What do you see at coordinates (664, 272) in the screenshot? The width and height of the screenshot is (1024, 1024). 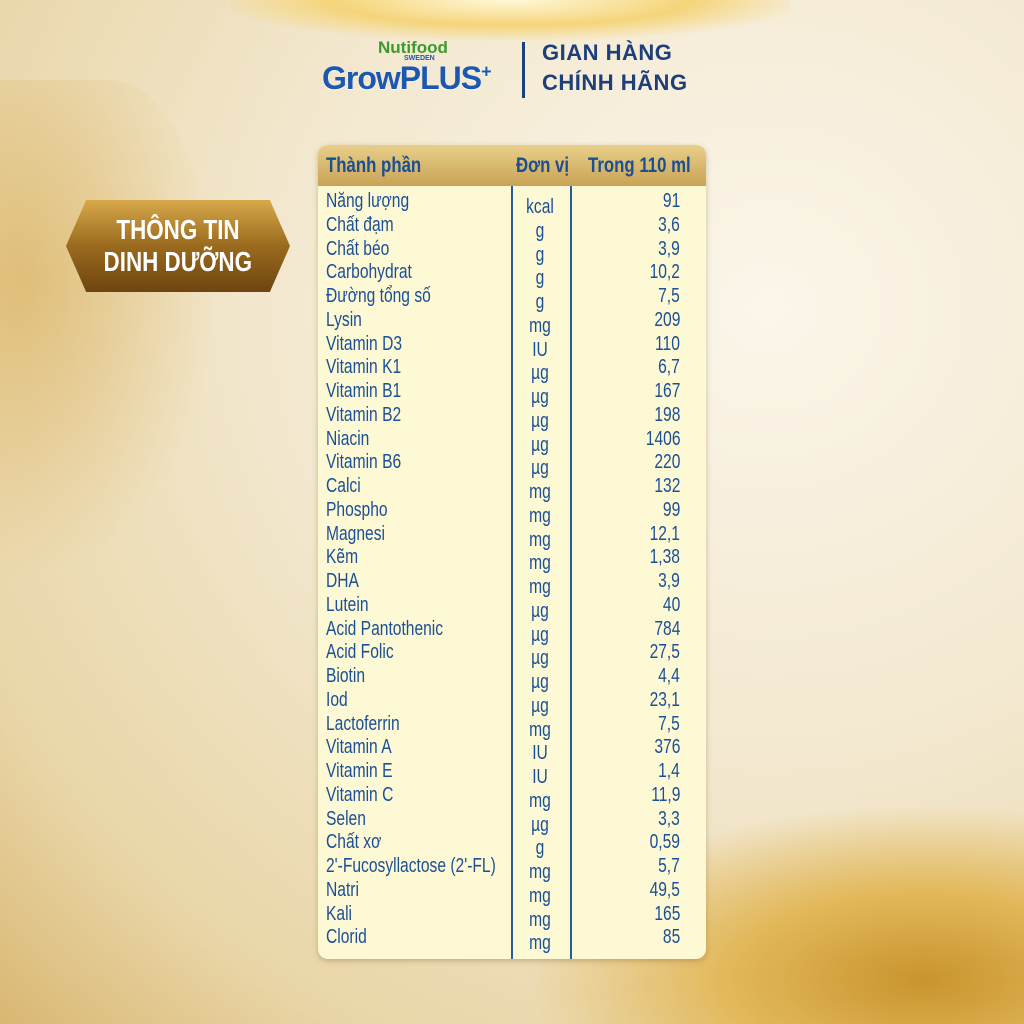 I see `amount: 10,2` at bounding box center [664, 272].